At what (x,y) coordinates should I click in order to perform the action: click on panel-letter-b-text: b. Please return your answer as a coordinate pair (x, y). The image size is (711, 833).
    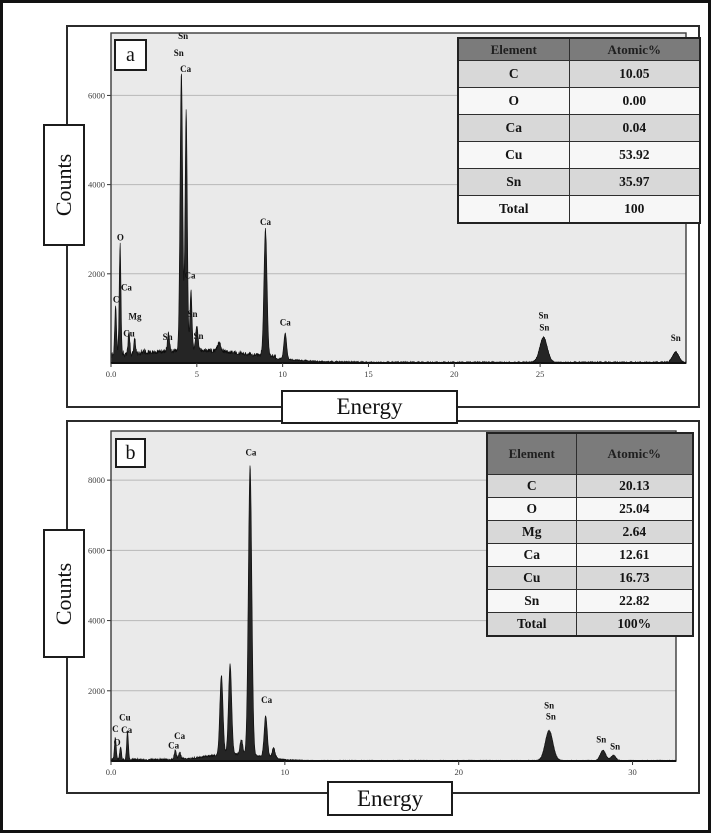
    Looking at the image, I should click on (130, 452).